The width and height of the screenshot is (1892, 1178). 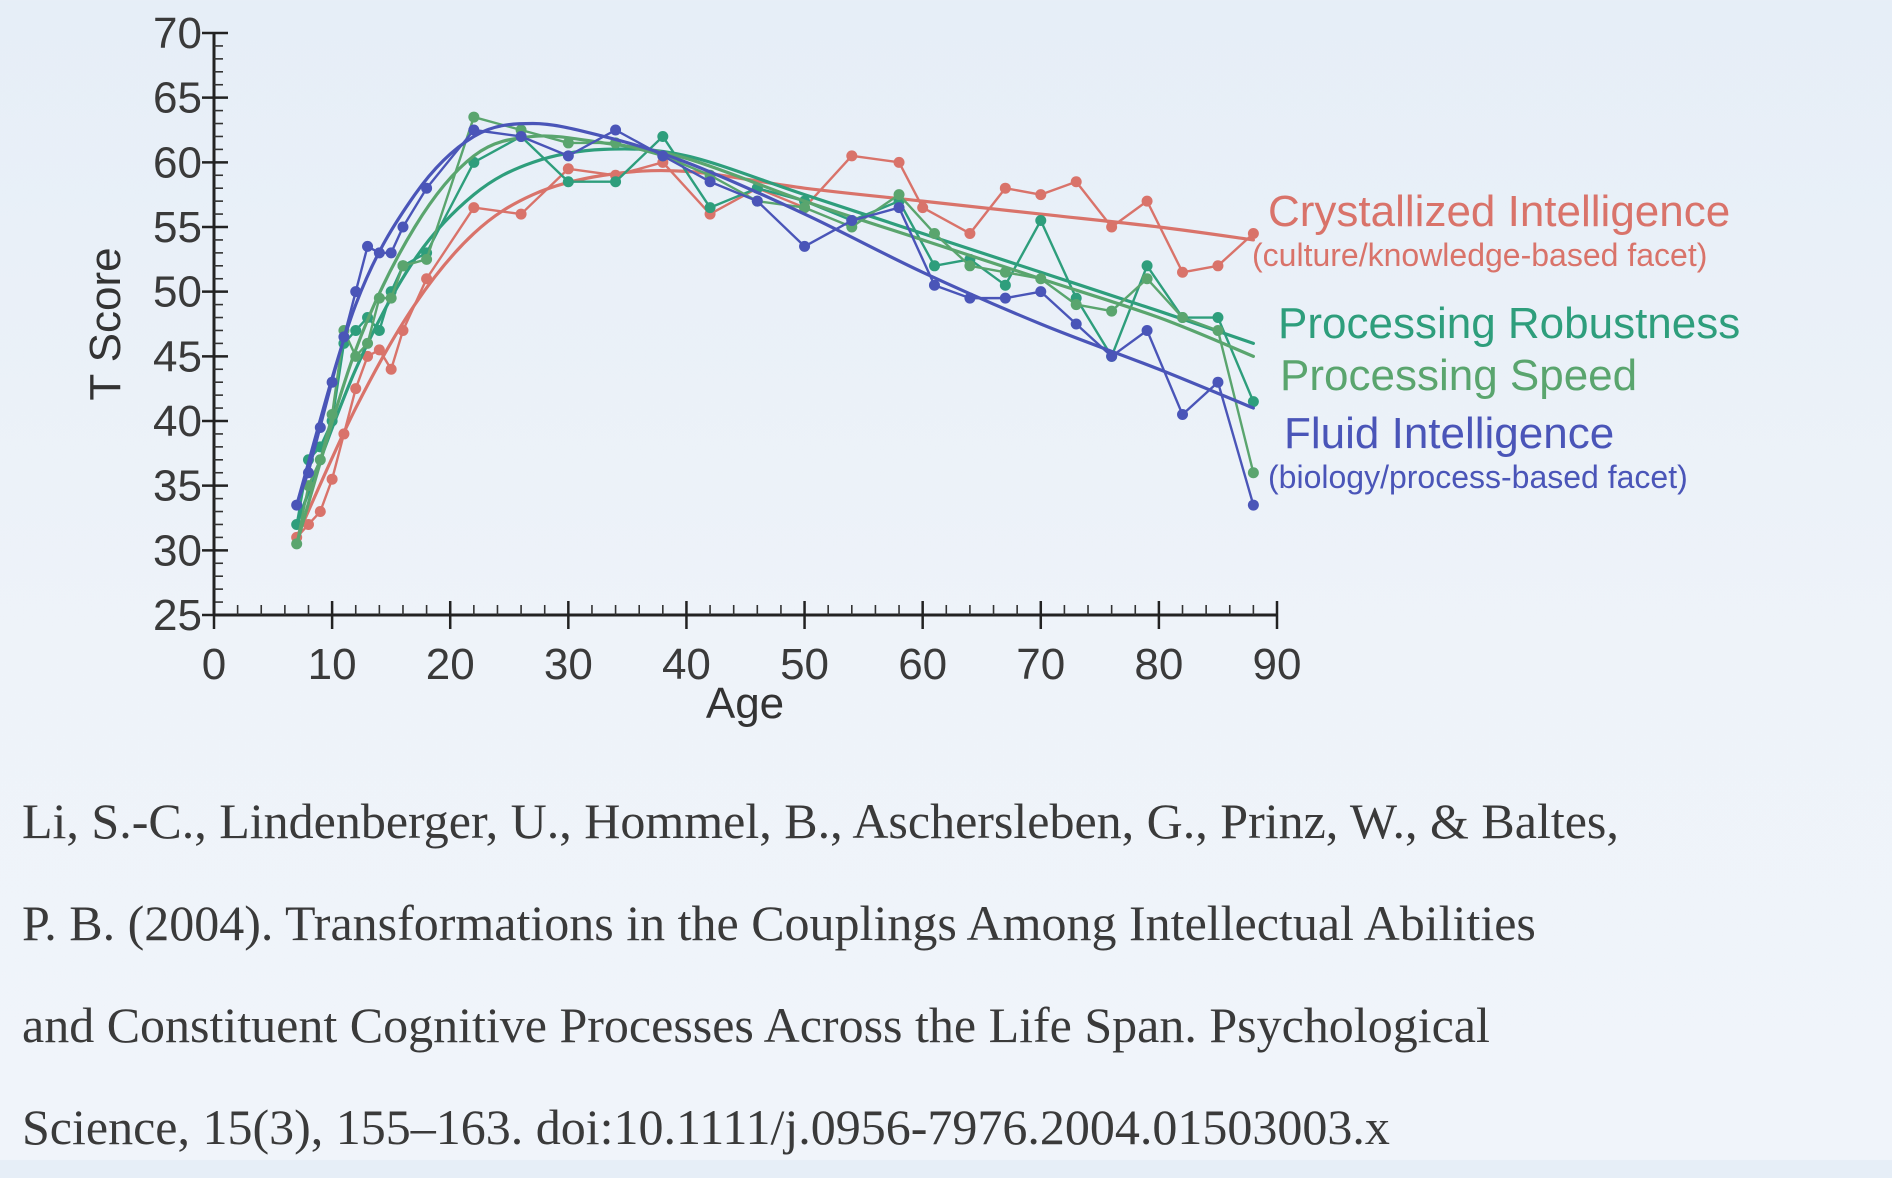 What do you see at coordinates (1499, 211) in the screenshot?
I see `legend-label: Crystallized Intelligence` at bounding box center [1499, 211].